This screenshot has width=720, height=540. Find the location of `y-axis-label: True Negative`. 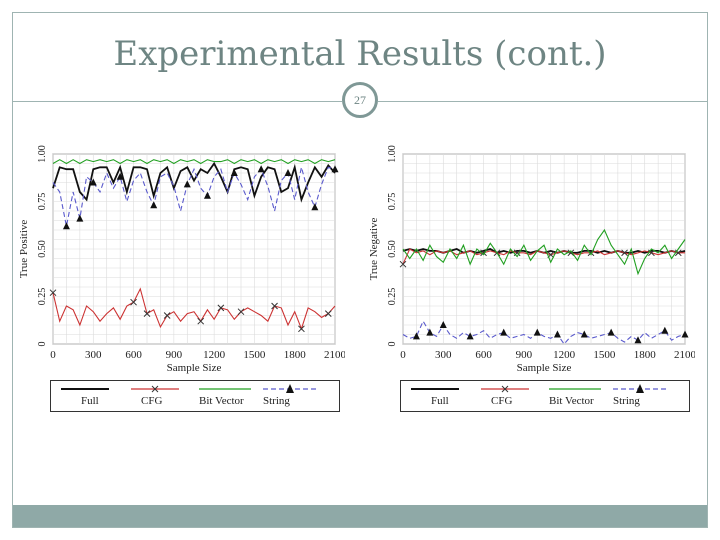

y-axis-label: True Negative is located at coordinates (374, 248).